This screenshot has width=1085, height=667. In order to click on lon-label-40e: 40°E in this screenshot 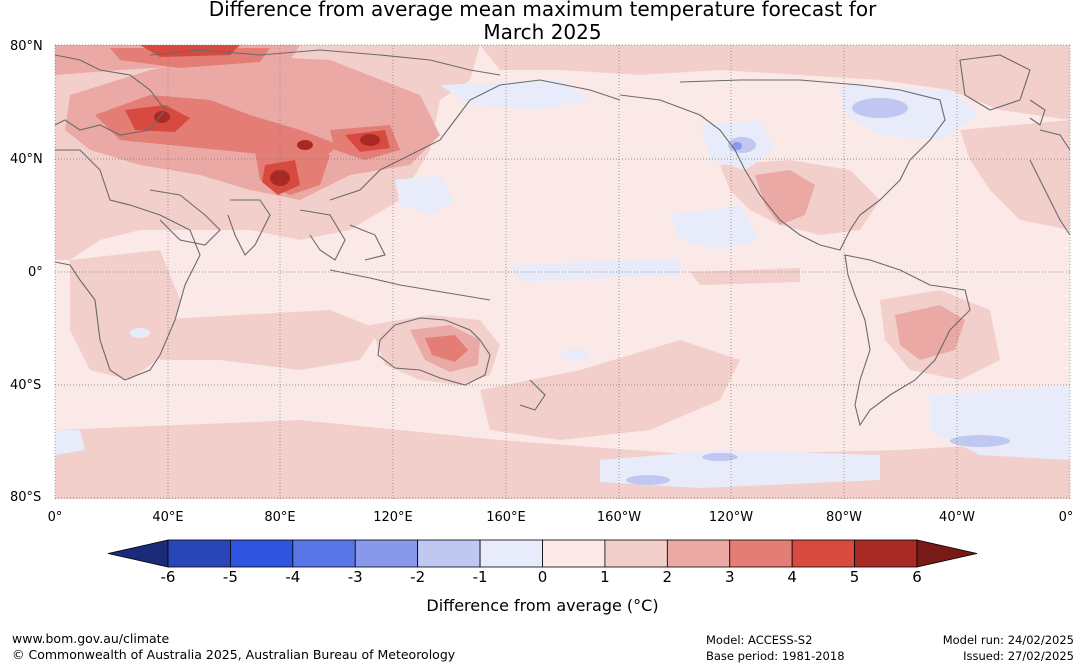, I will do `click(168, 517)`.